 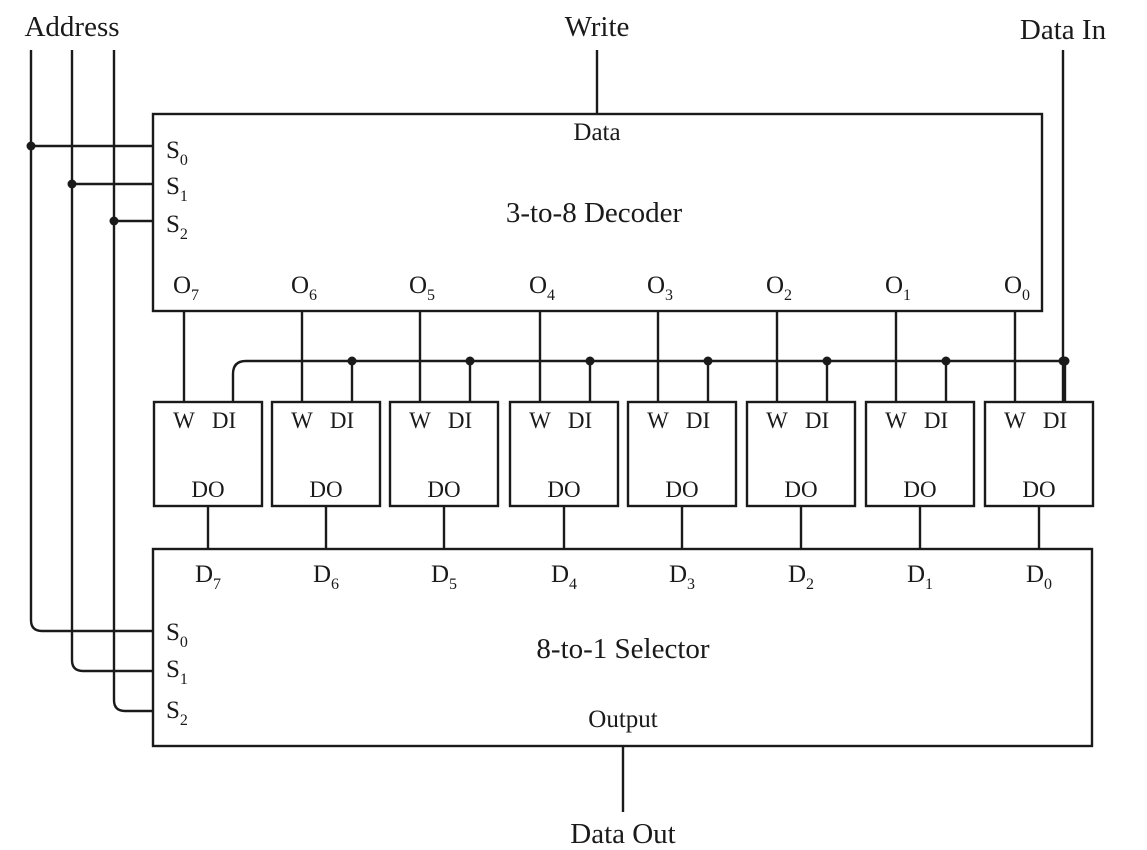 What do you see at coordinates (322, 574) in the screenshot?
I see `selector-input-pin-d6-base: D` at bounding box center [322, 574].